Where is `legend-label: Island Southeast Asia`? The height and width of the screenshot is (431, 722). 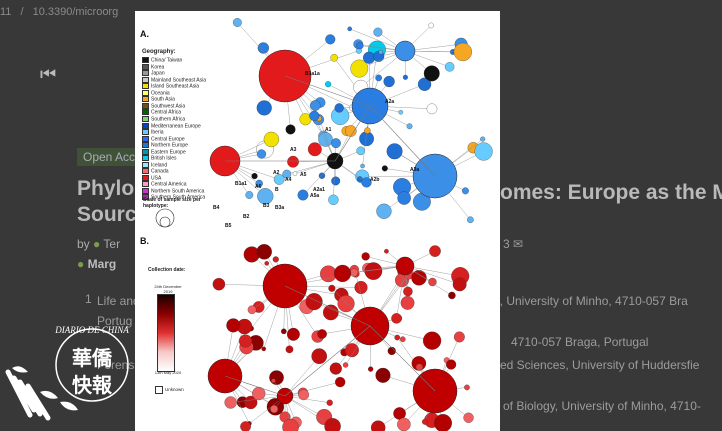 legend-label: Island Southeast Asia is located at coordinates (175, 86).